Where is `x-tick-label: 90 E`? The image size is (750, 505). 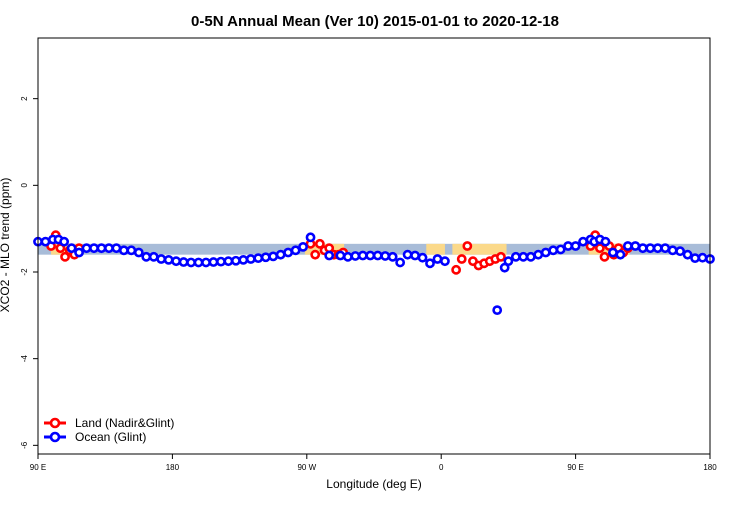
x-tick-label: 90 E is located at coordinates (38, 467).